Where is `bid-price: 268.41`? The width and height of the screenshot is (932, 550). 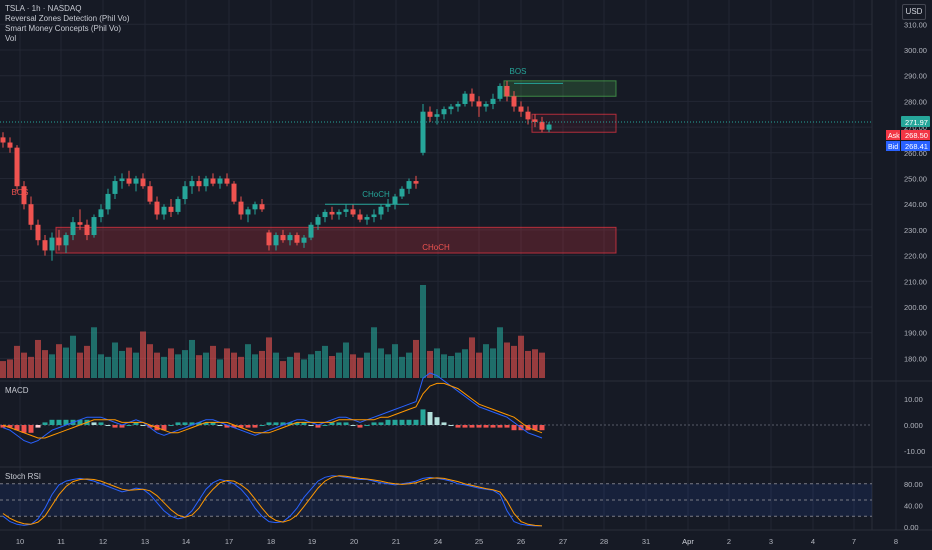
bid-price: 268.41 is located at coordinates (916, 146).